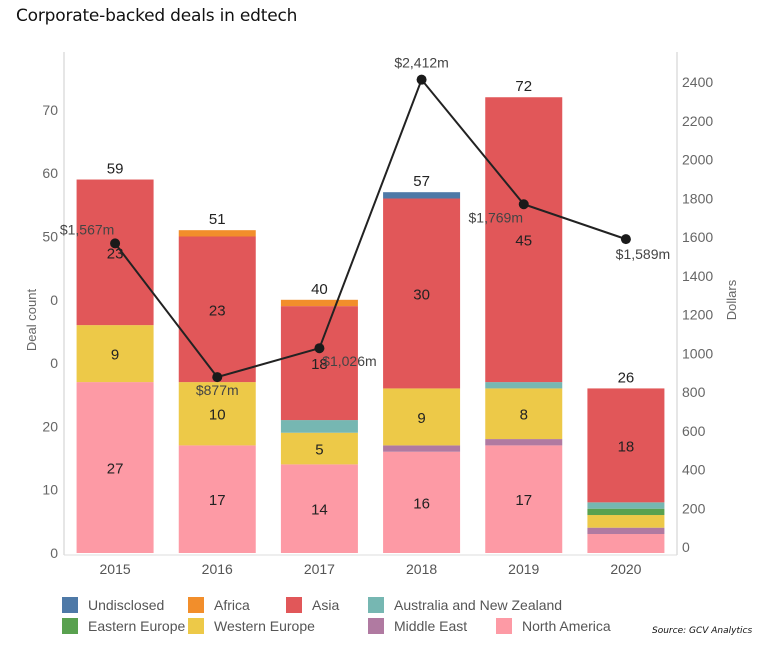 The height and width of the screenshot is (658, 768). I want to click on bar-segment-label: 16, so click(421, 503).